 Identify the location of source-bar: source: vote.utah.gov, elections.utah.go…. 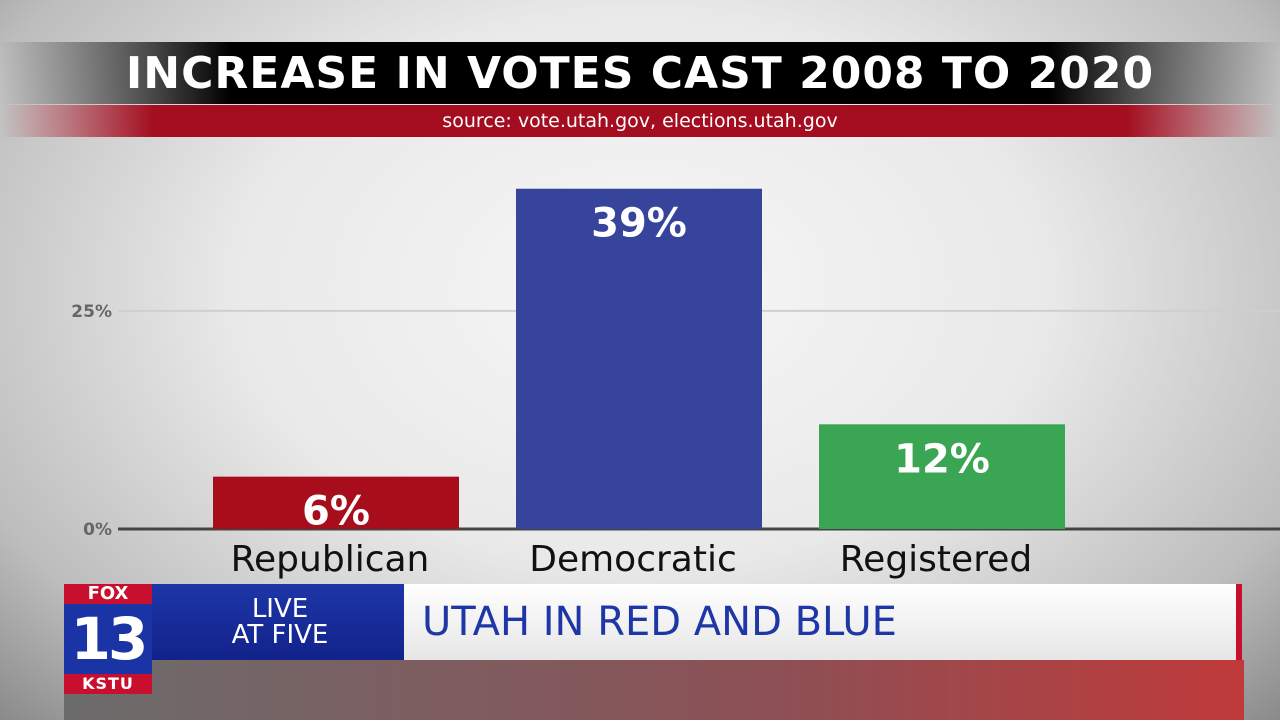
(640, 121).